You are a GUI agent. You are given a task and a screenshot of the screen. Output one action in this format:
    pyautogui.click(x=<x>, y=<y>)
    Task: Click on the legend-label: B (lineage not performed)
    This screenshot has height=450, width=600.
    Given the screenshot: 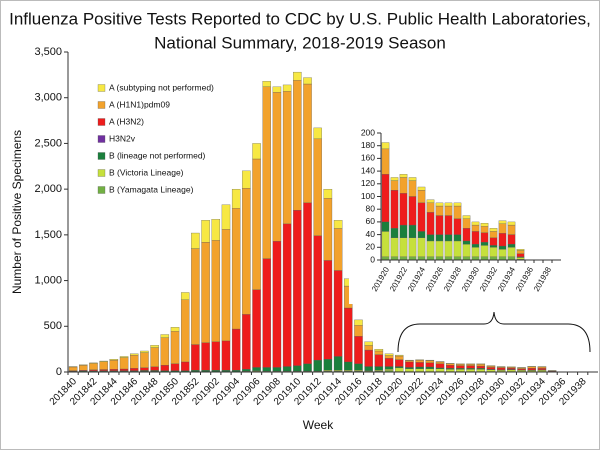 What is the action you would take?
    pyautogui.click(x=157, y=155)
    